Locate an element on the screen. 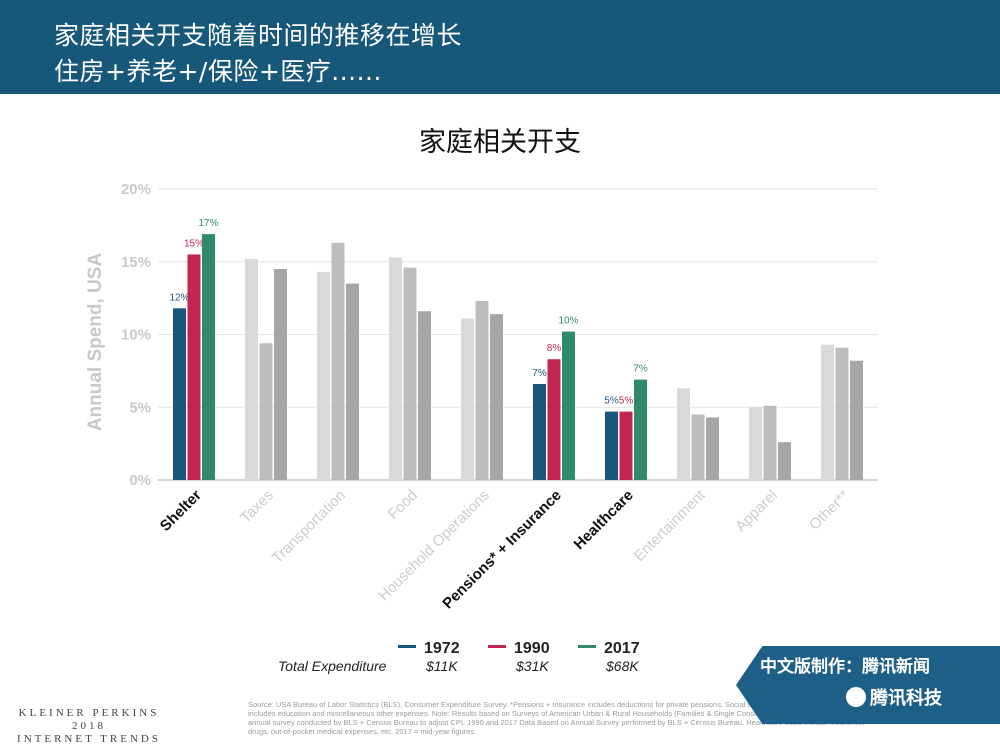  y-axis-label: Annual Spend, USA is located at coordinates (95, 342).